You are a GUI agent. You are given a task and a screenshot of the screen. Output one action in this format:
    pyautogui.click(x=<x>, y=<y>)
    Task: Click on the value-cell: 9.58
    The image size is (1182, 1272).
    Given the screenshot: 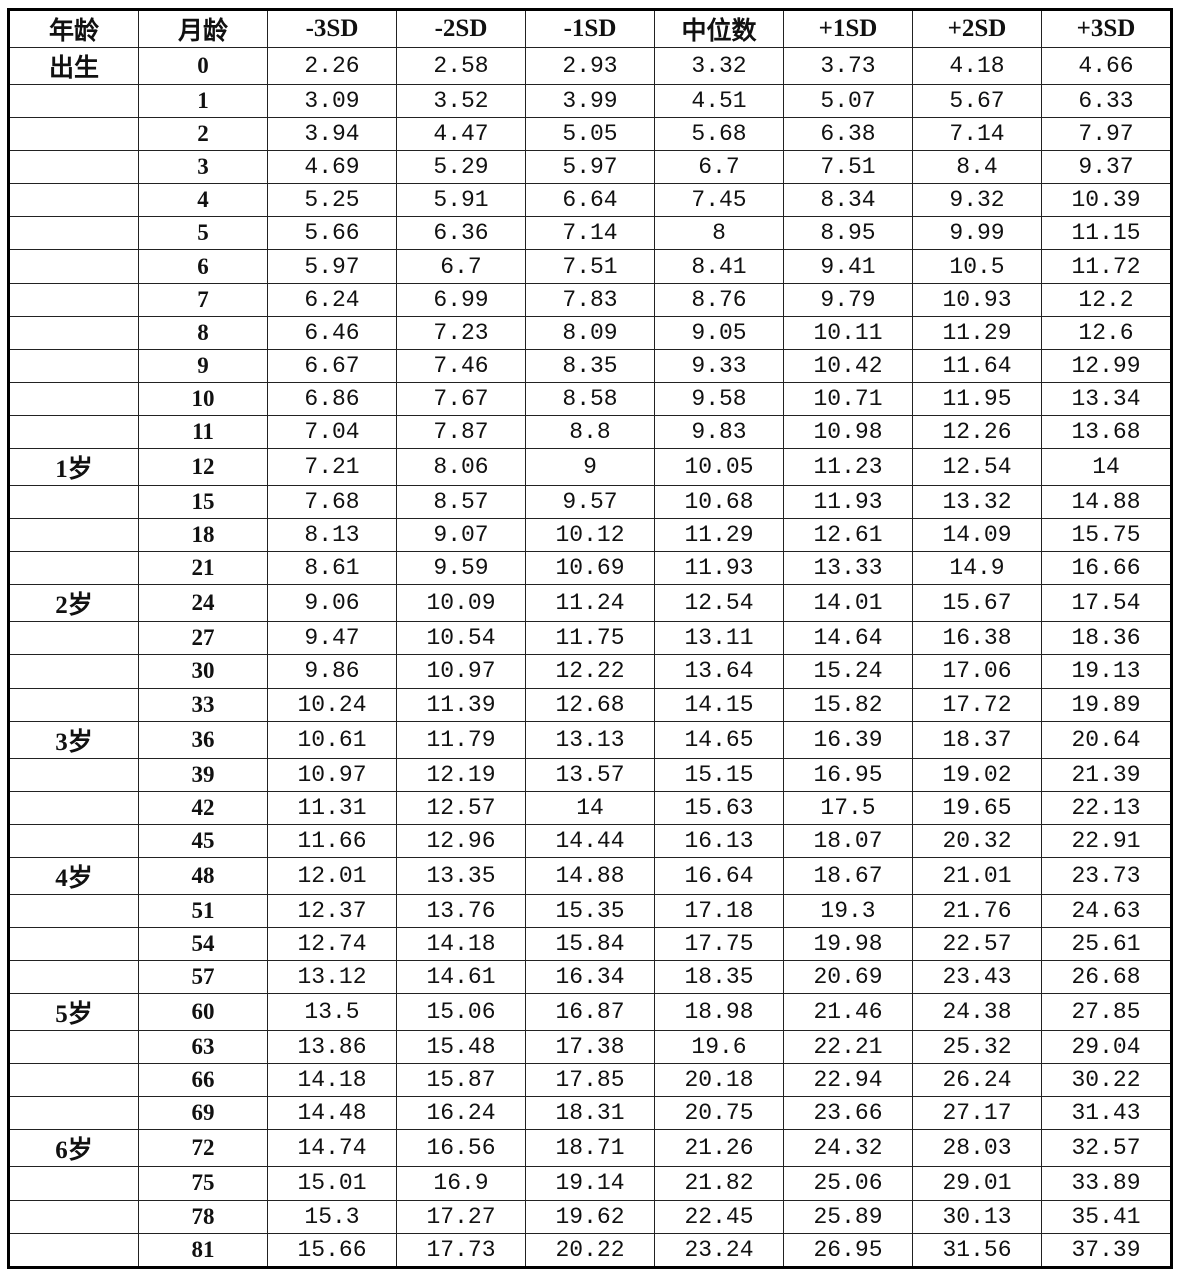 What is the action you would take?
    pyautogui.click(x=719, y=398)
    